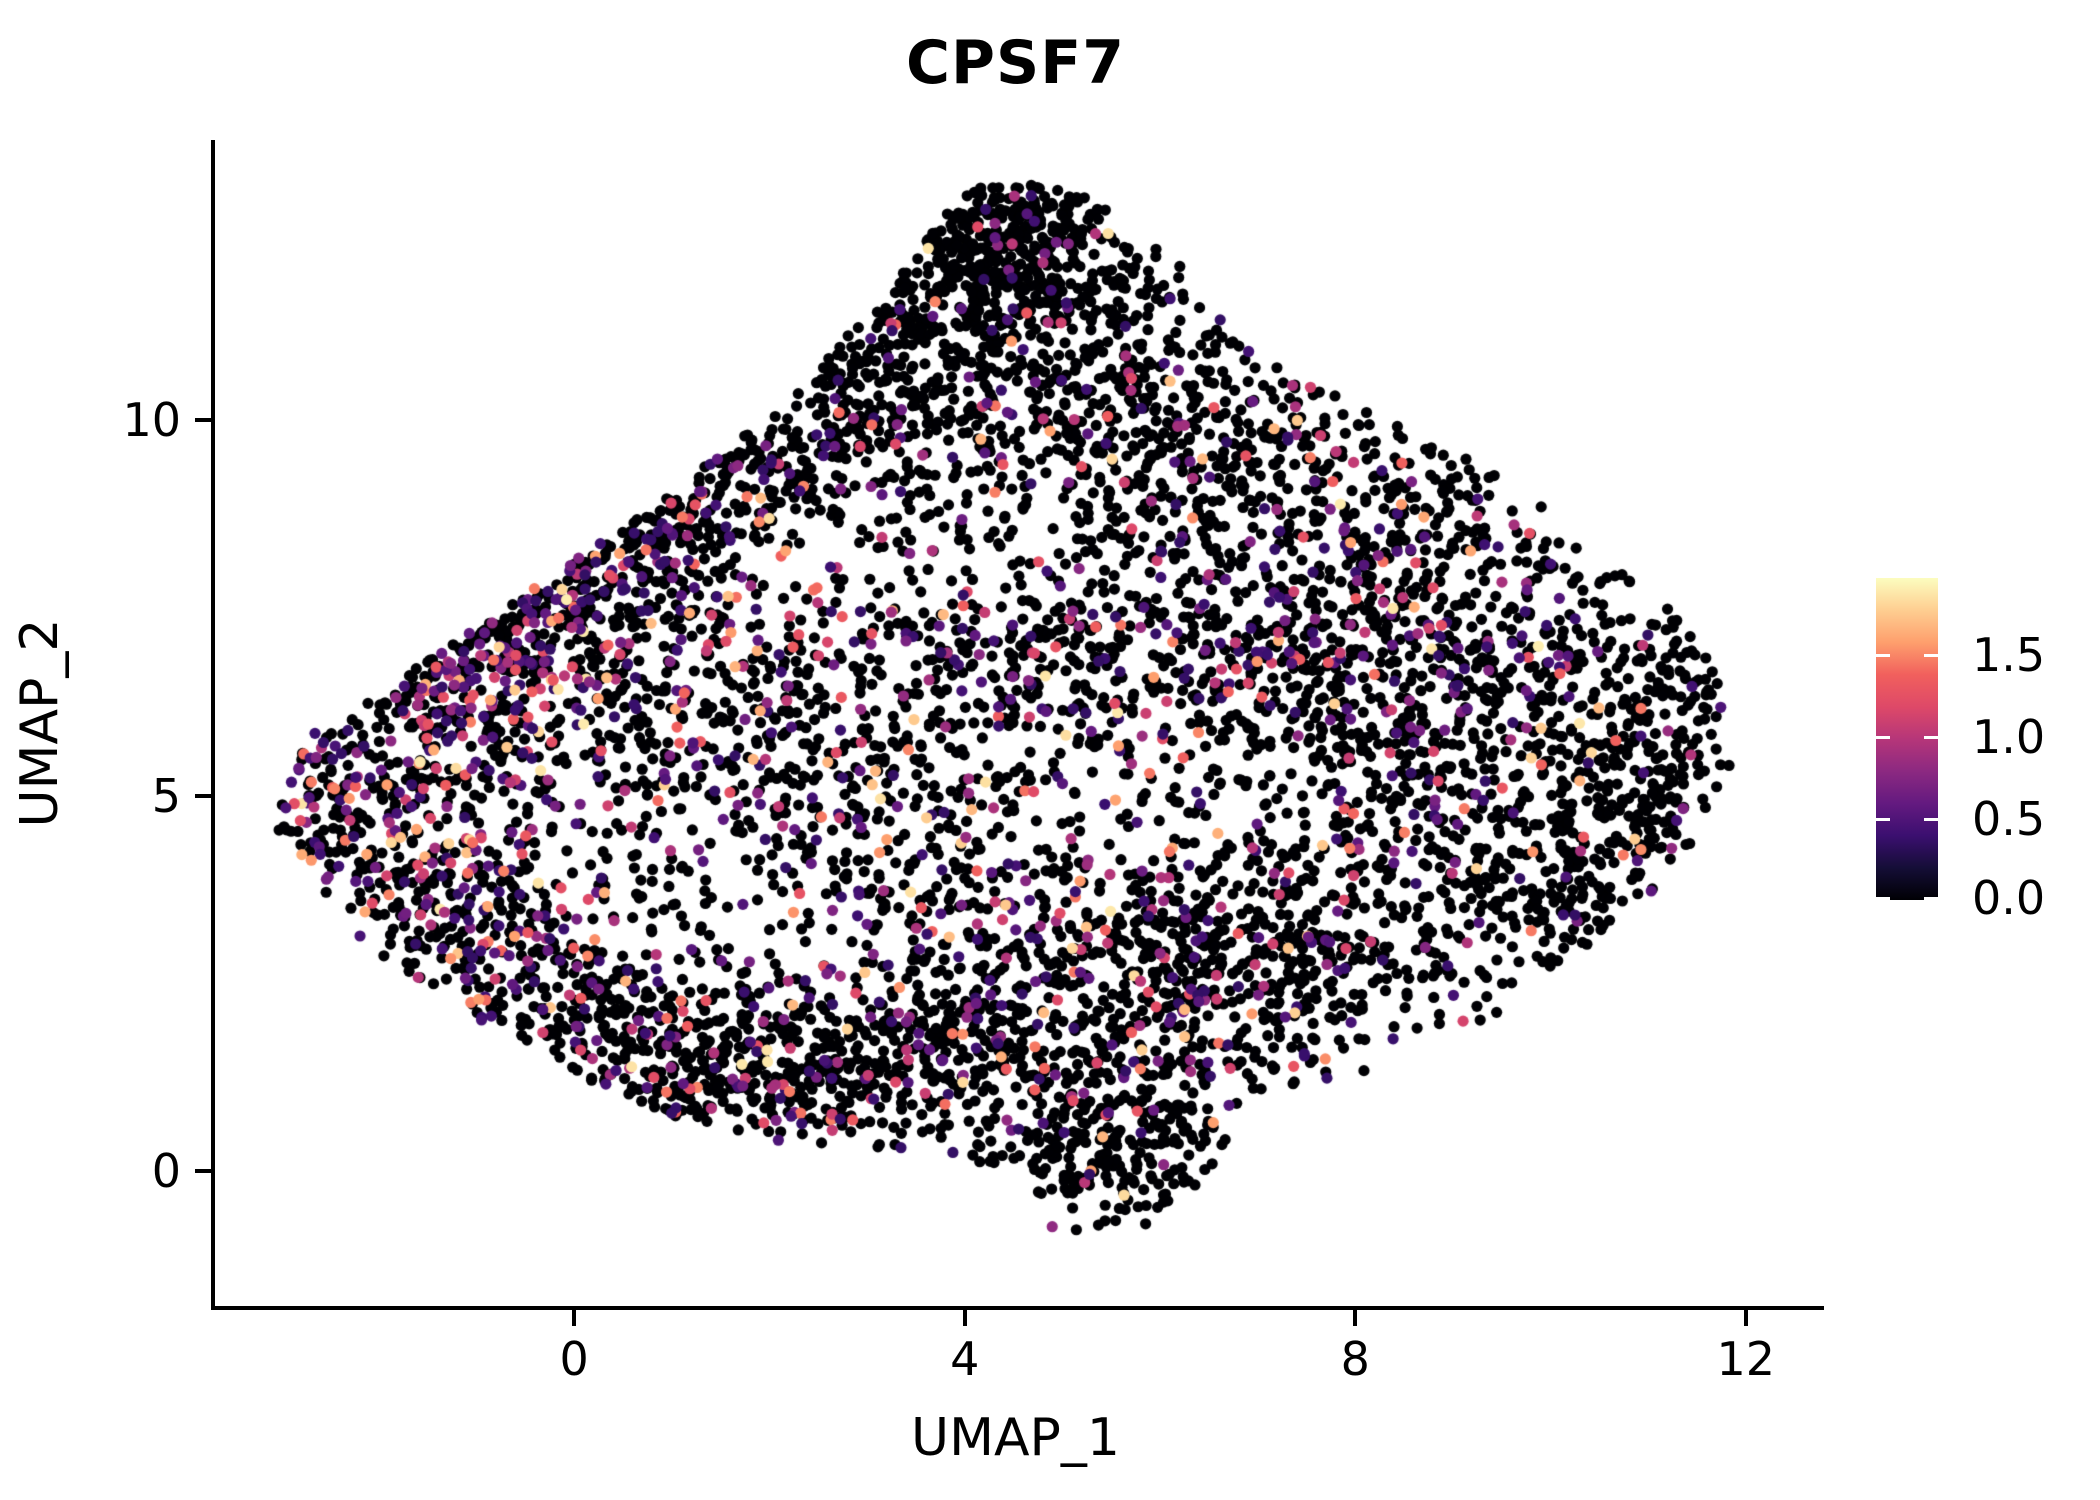 This screenshot has height=1500, width=2100. What do you see at coordinates (1907, 739) in the screenshot?
I see `colorbar-gradient` at bounding box center [1907, 739].